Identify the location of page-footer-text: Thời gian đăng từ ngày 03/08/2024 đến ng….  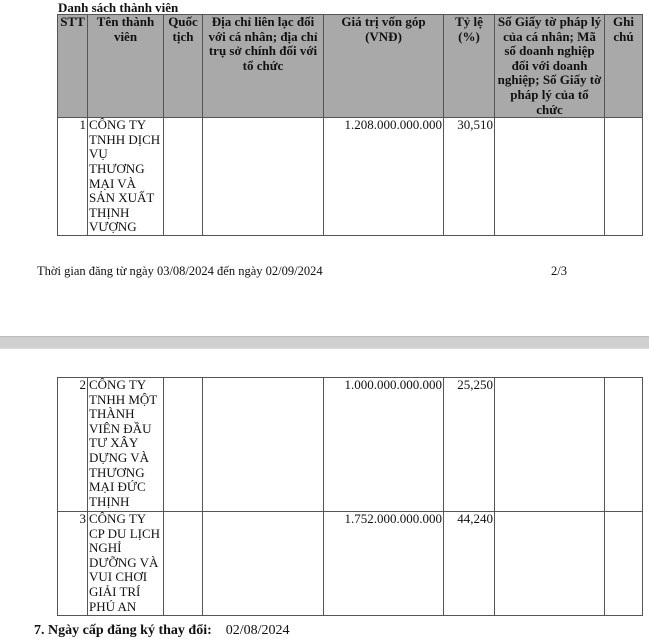
(180, 271).